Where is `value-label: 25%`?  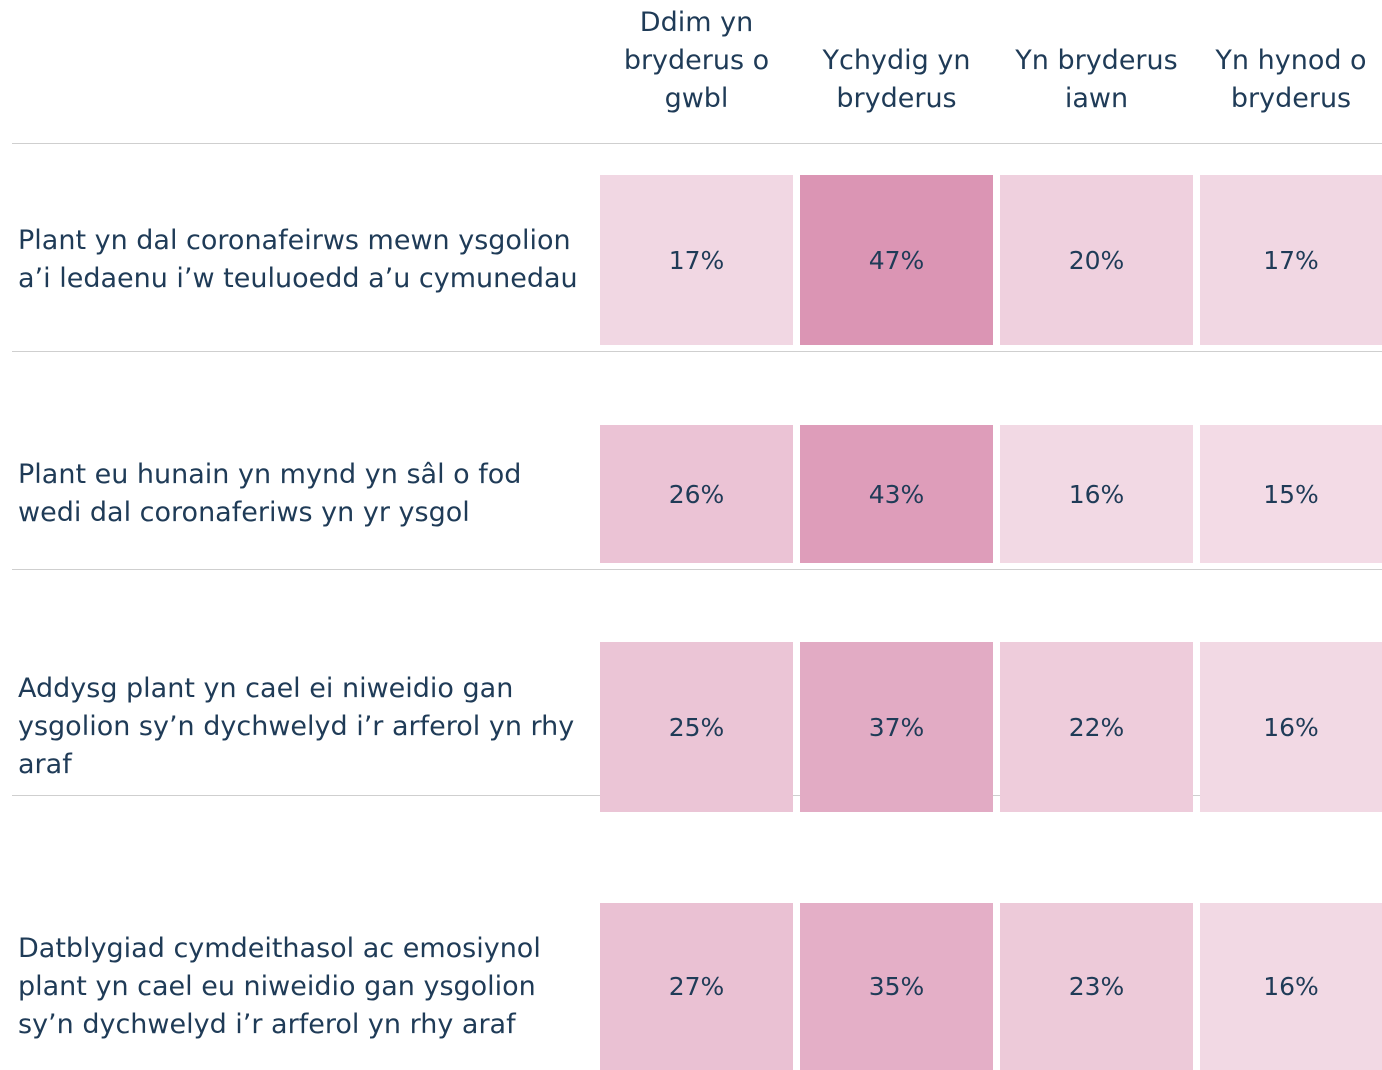 value-label: 25% is located at coordinates (696, 727).